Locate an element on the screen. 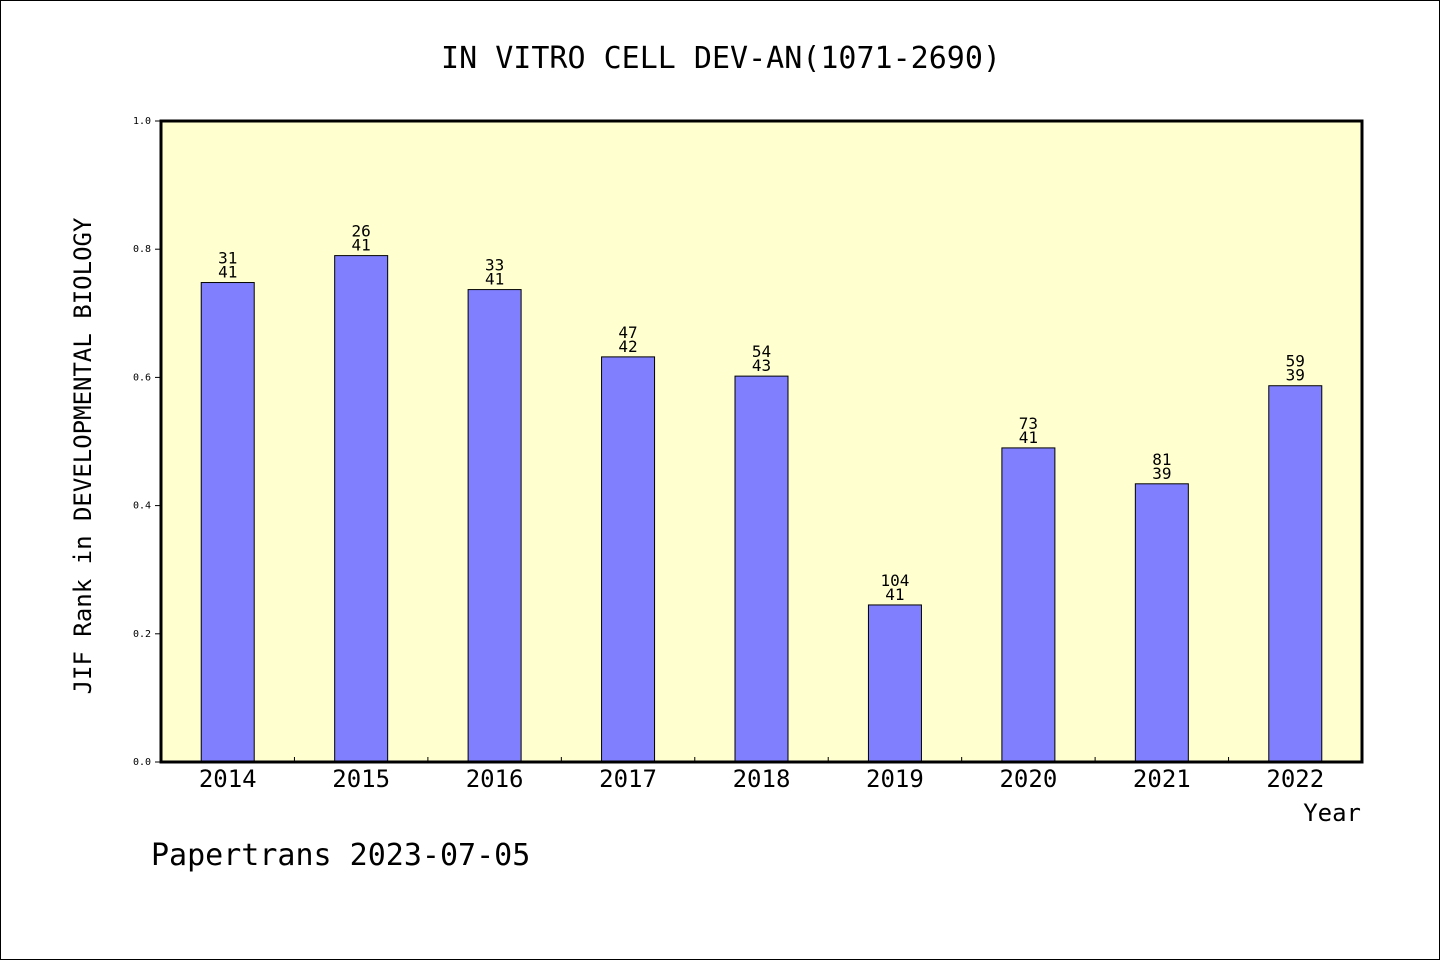 This screenshot has height=961, width=1440. bar-2015 is located at coordinates (361, 509).